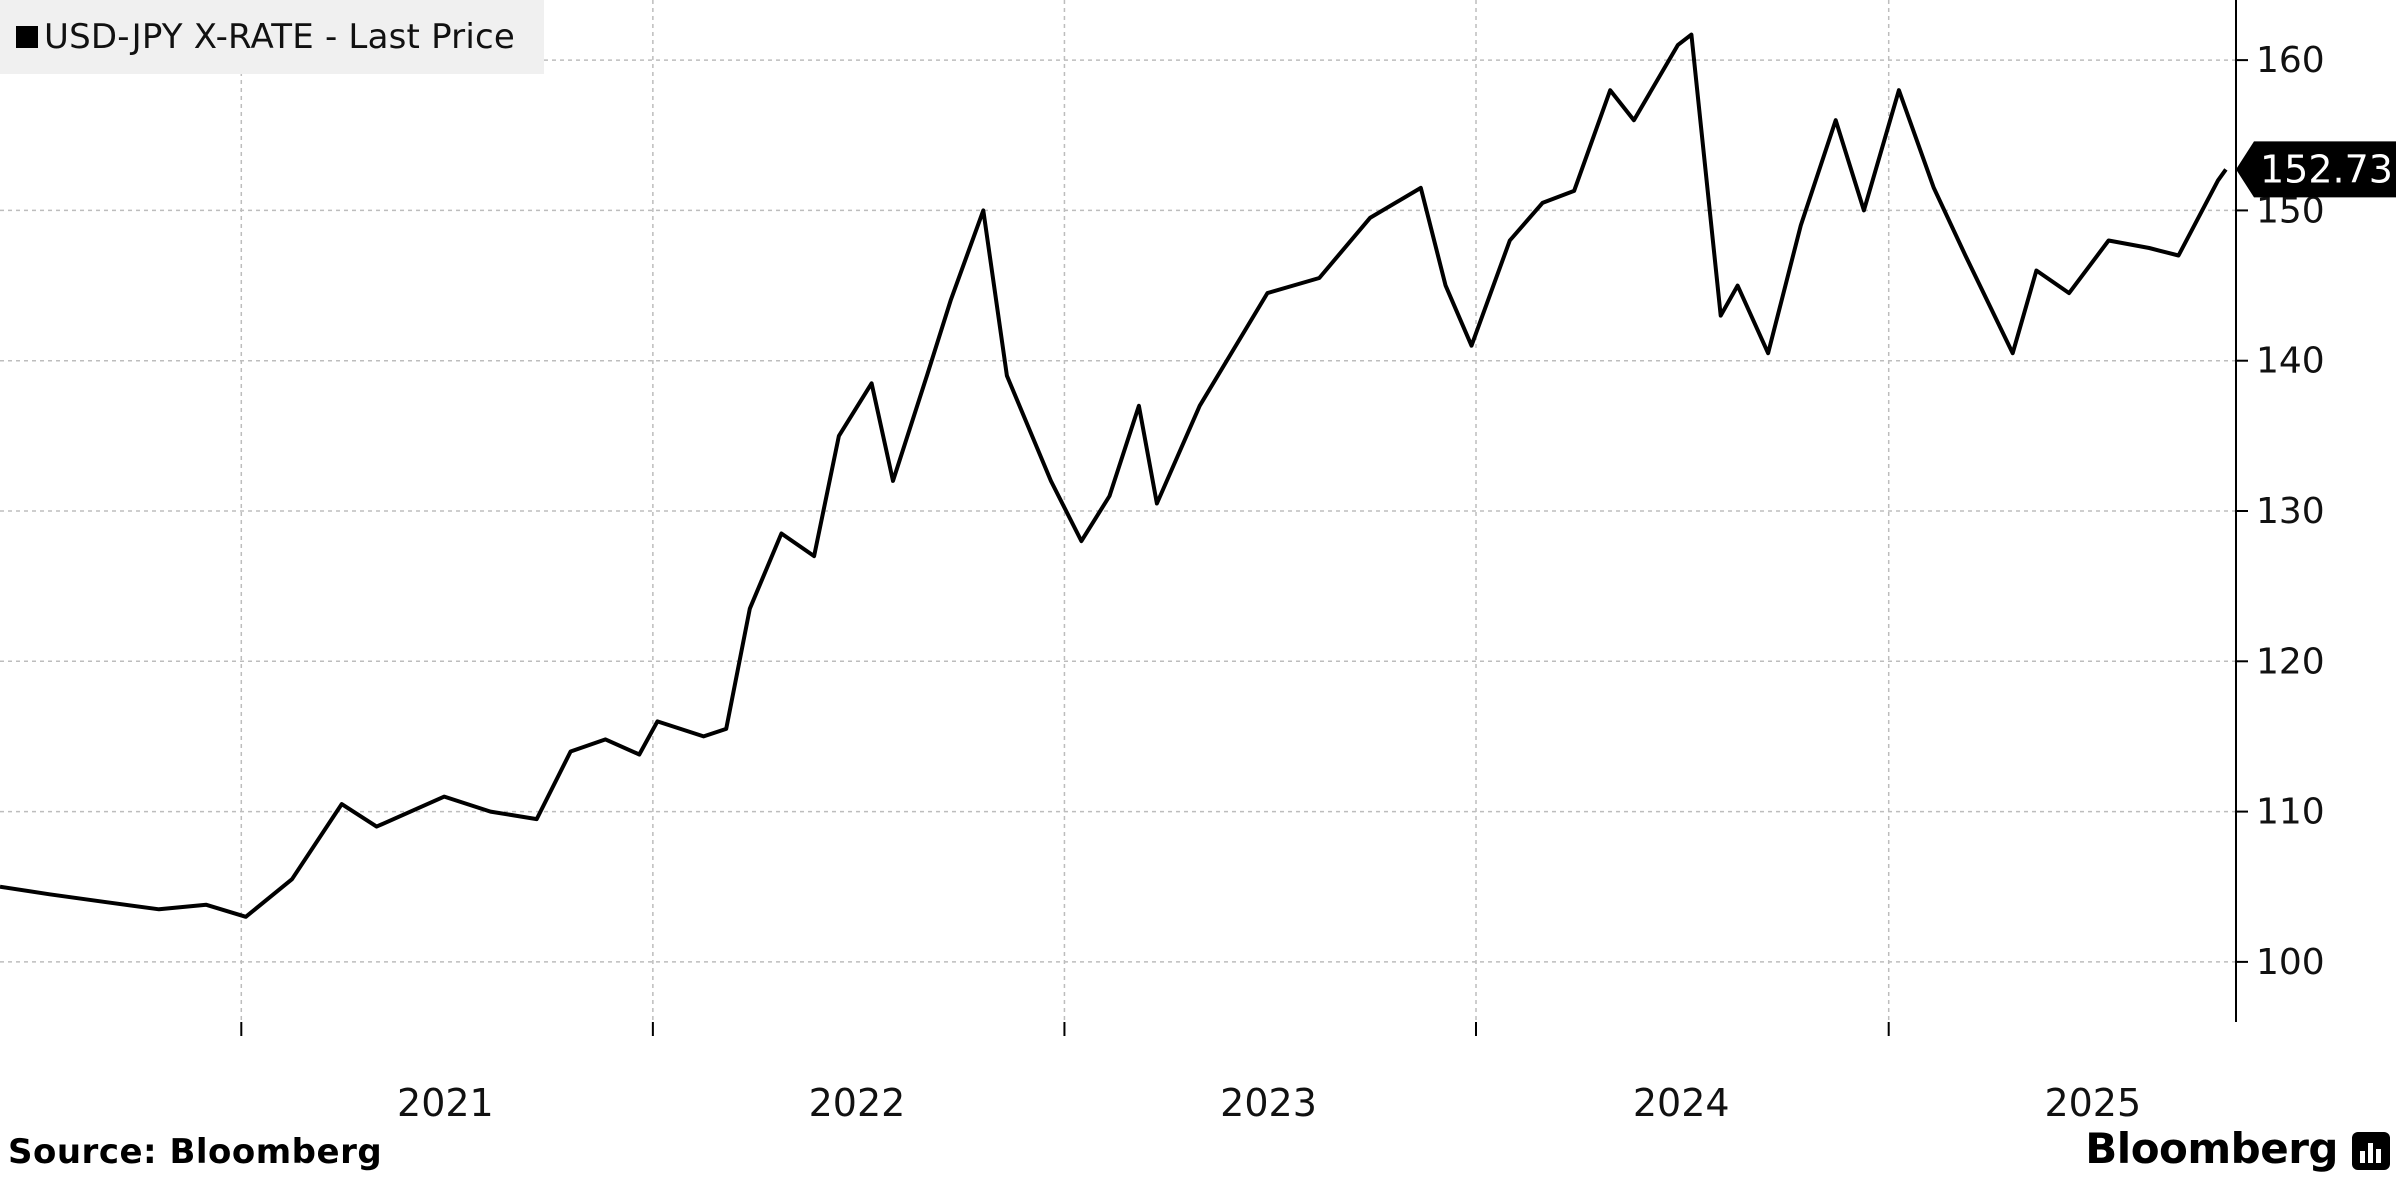 This screenshot has height=1184, width=2396. Describe the element at coordinates (2290, 60) in the screenshot. I see `y-tick-label: 160` at that location.